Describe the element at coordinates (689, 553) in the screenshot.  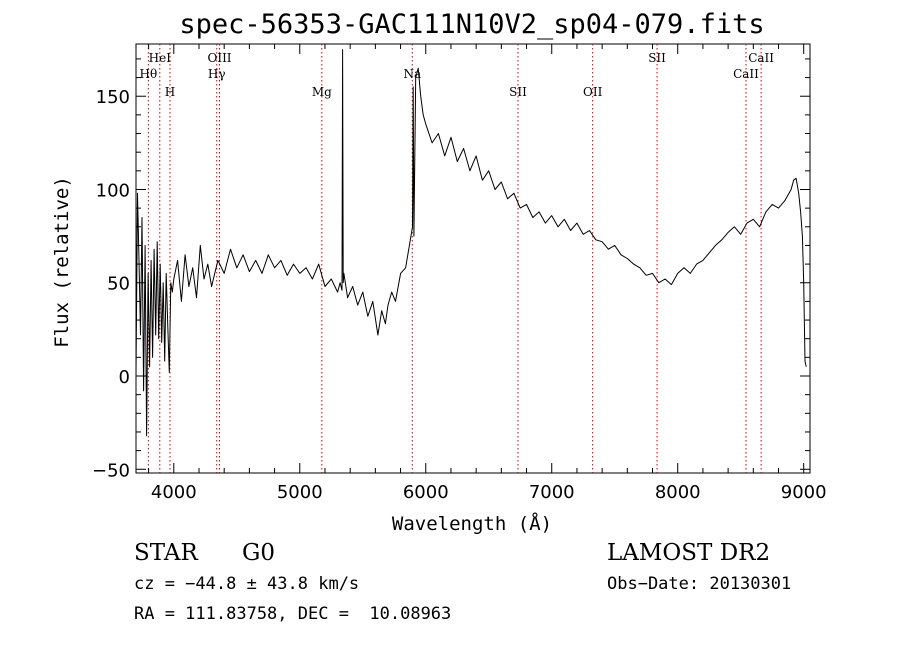
I see `survey-name: LAMOST DR2` at that location.